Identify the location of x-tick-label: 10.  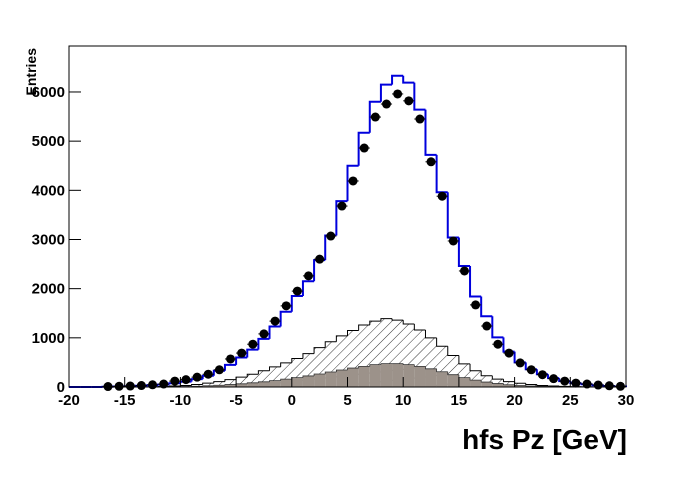
(403, 400).